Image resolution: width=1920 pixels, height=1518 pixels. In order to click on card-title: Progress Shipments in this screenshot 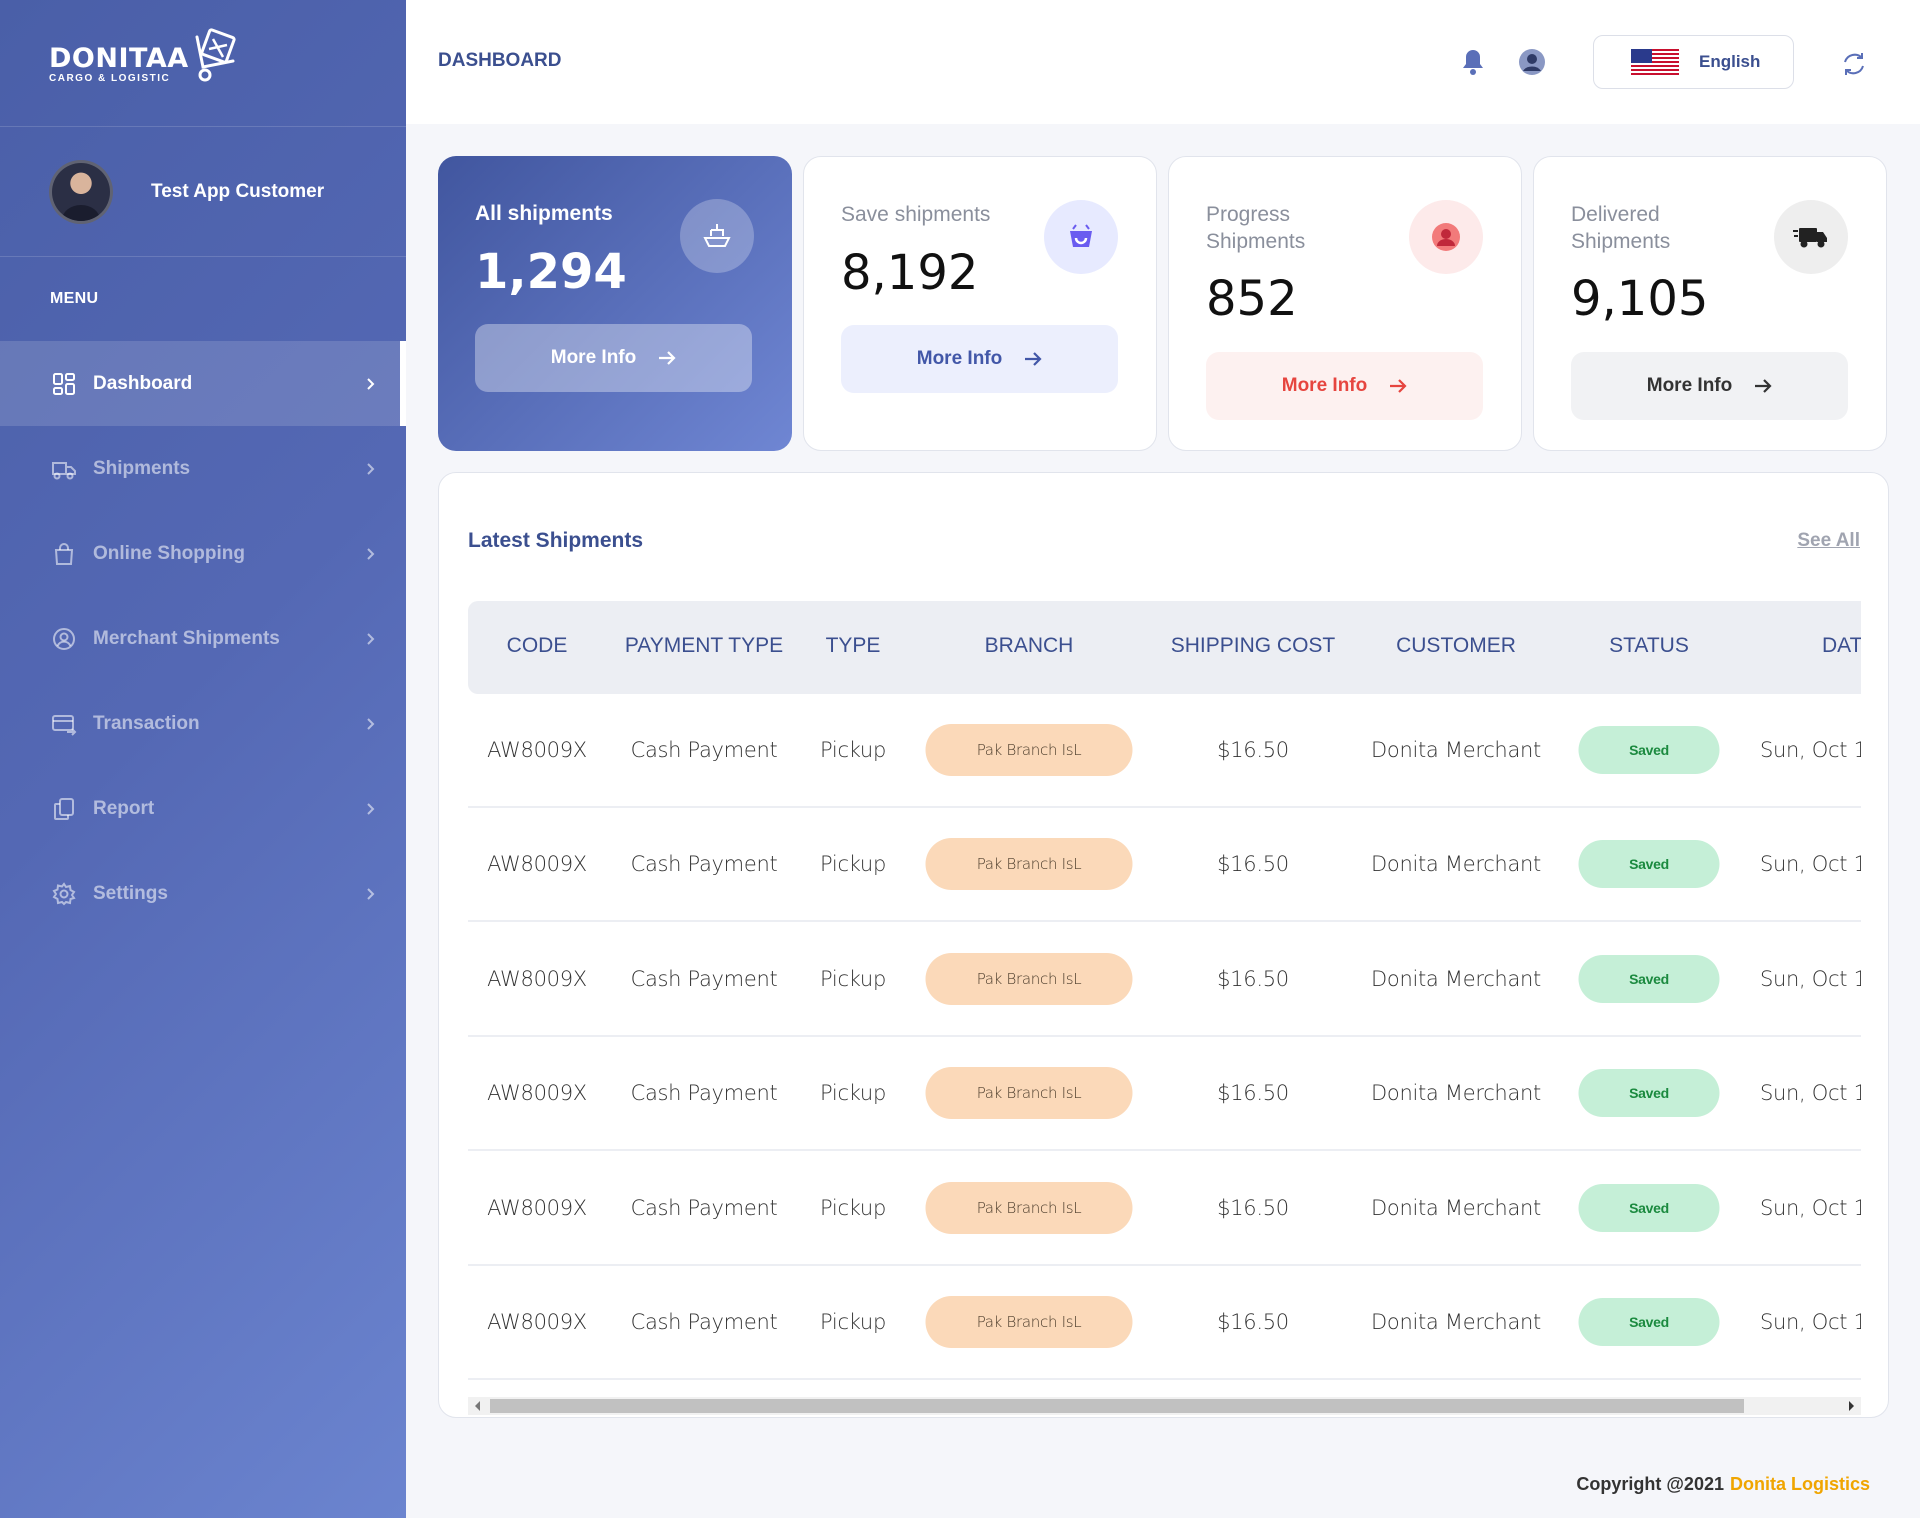, I will do `click(1256, 228)`.